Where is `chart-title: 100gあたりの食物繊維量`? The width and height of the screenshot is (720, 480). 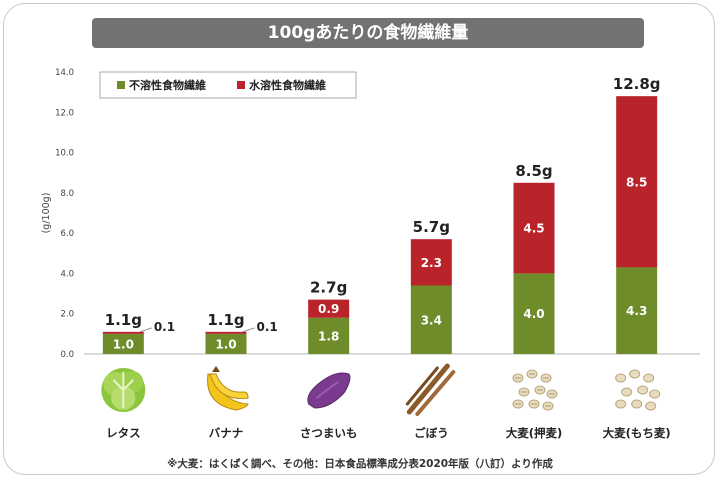
chart-title: 100gあたりの食物繊維量 is located at coordinates (368, 33).